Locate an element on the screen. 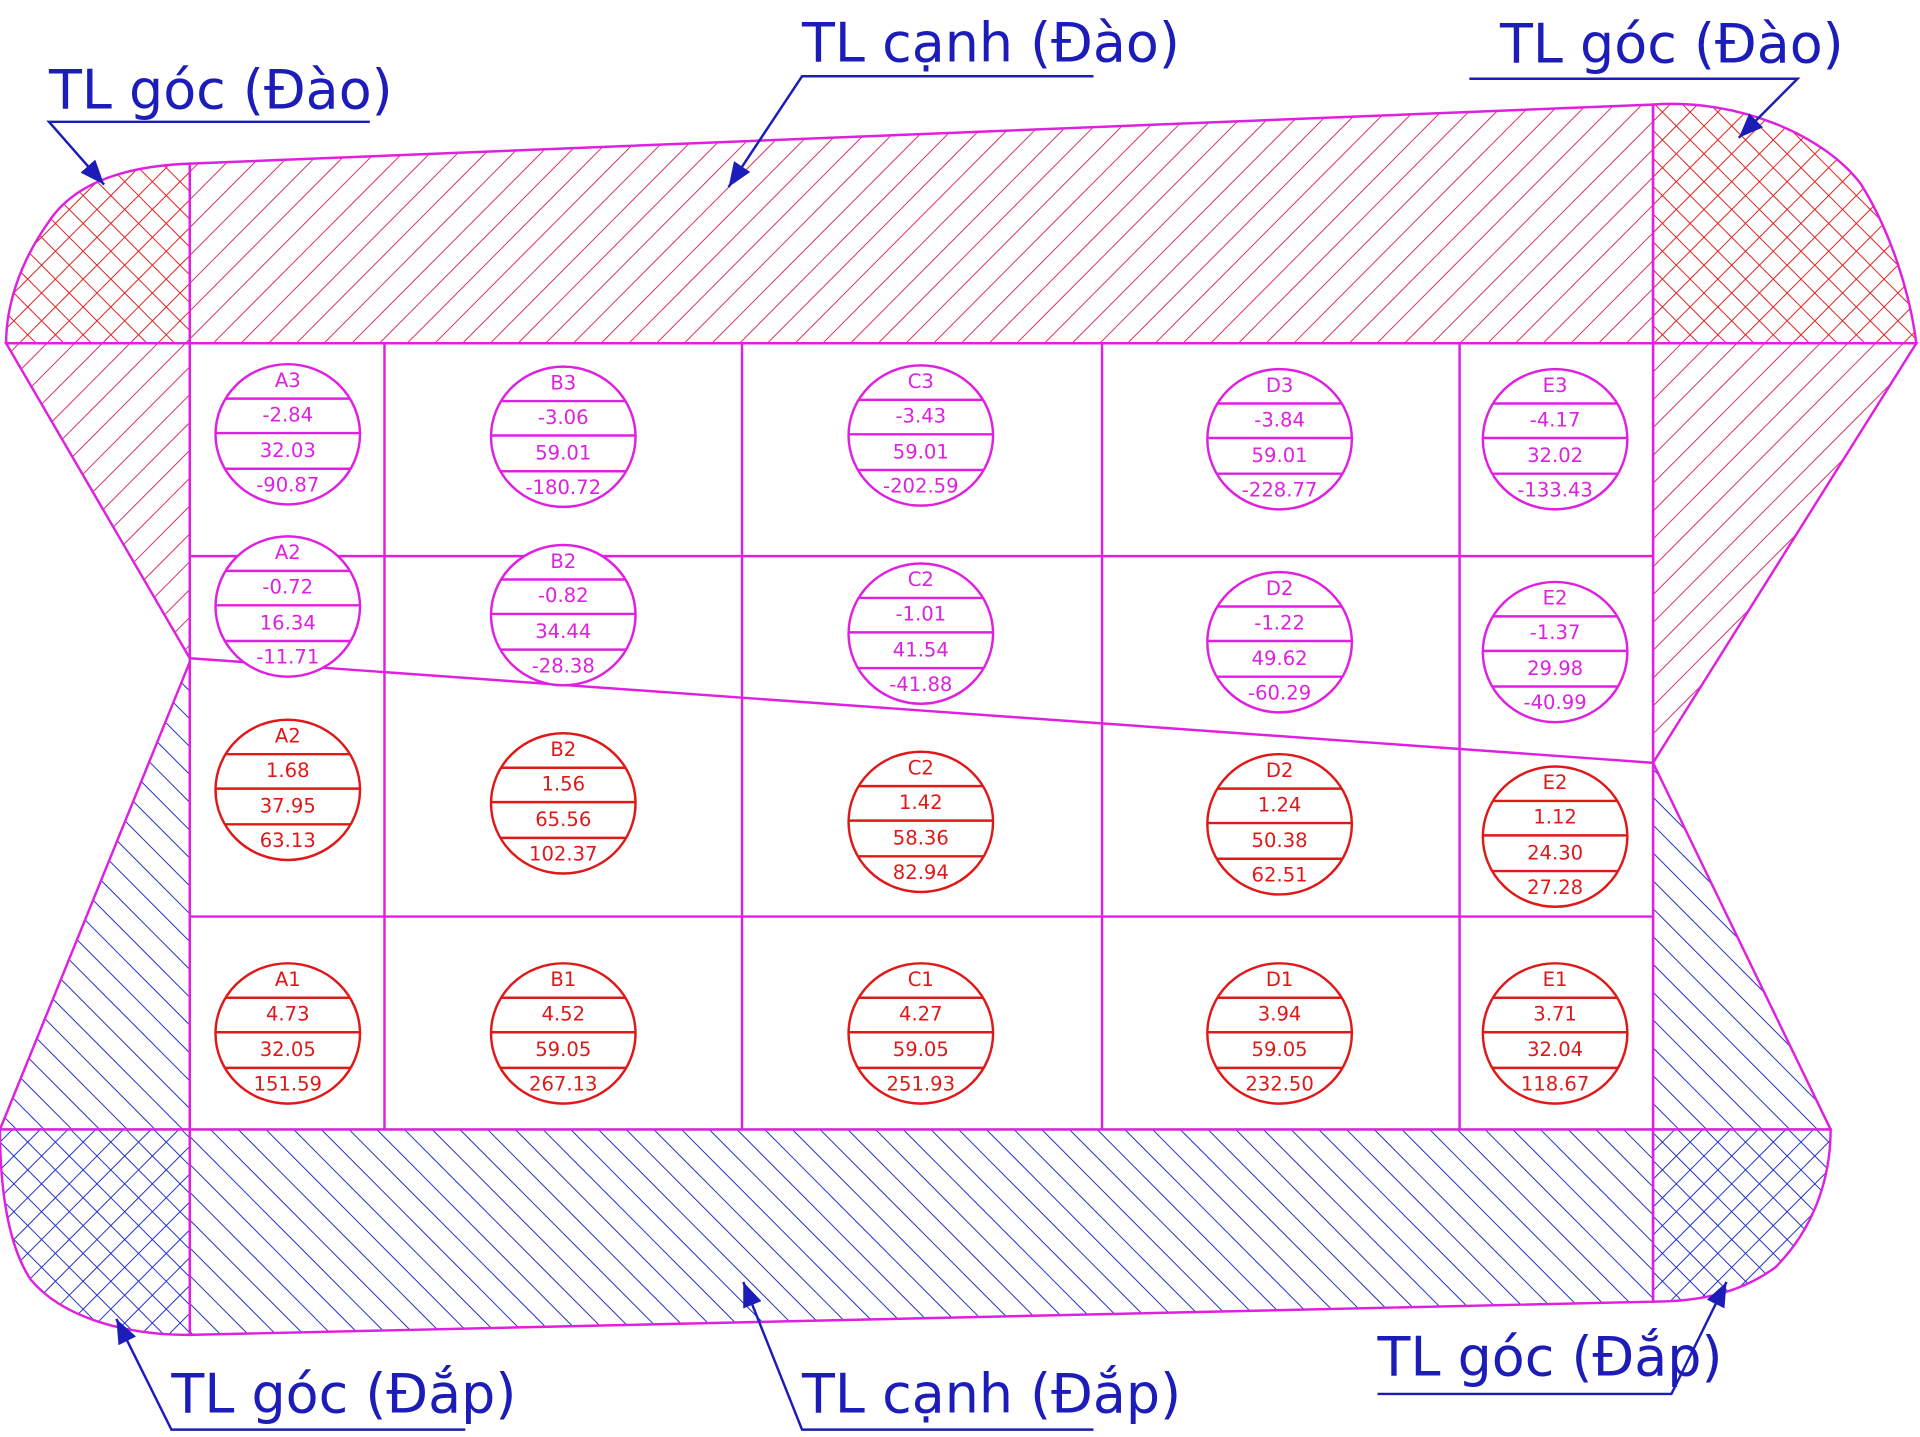 The height and width of the screenshot is (1437, 1920). cell-label: A1 is located at coordinates (288, 979).